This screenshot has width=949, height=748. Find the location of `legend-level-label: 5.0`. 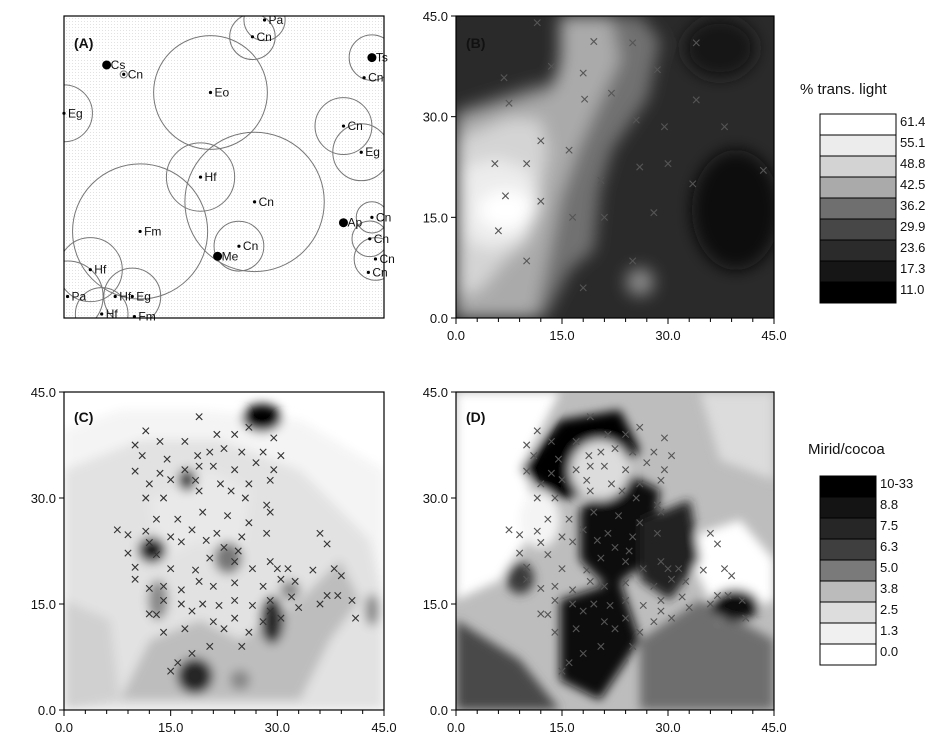

legend-level-label: 5.0 is located at coordinates (889, 567).